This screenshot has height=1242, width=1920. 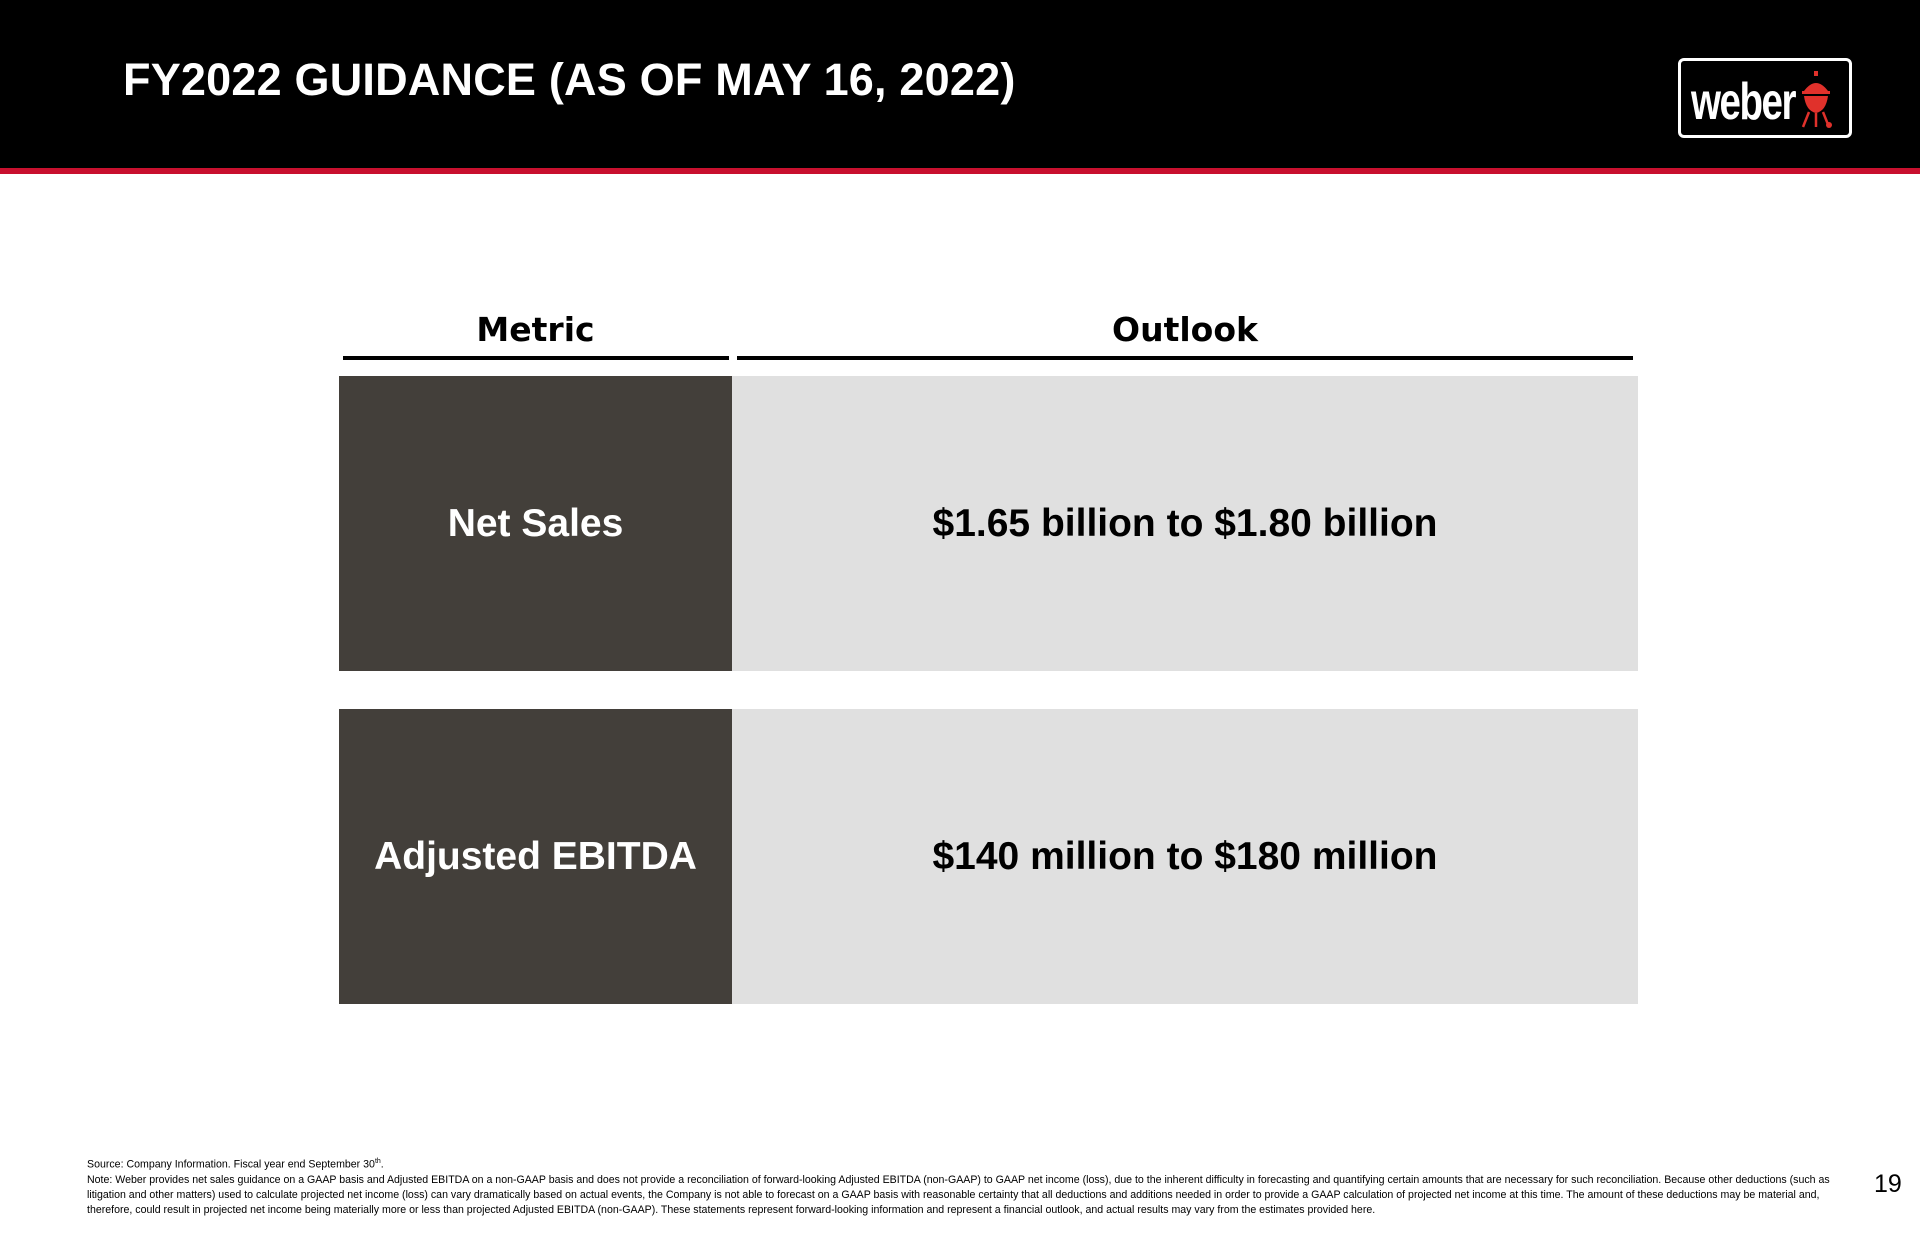 I want to click on column-rule-outlook, so click(x=1185, y=358).